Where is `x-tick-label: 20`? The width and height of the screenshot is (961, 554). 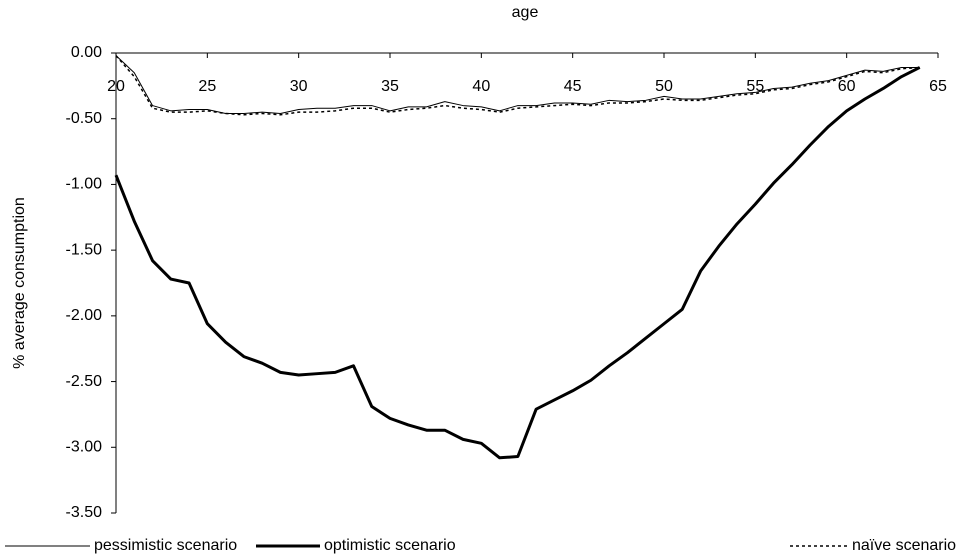 x-tick-label: 20 is located at coordinates (116, 86).